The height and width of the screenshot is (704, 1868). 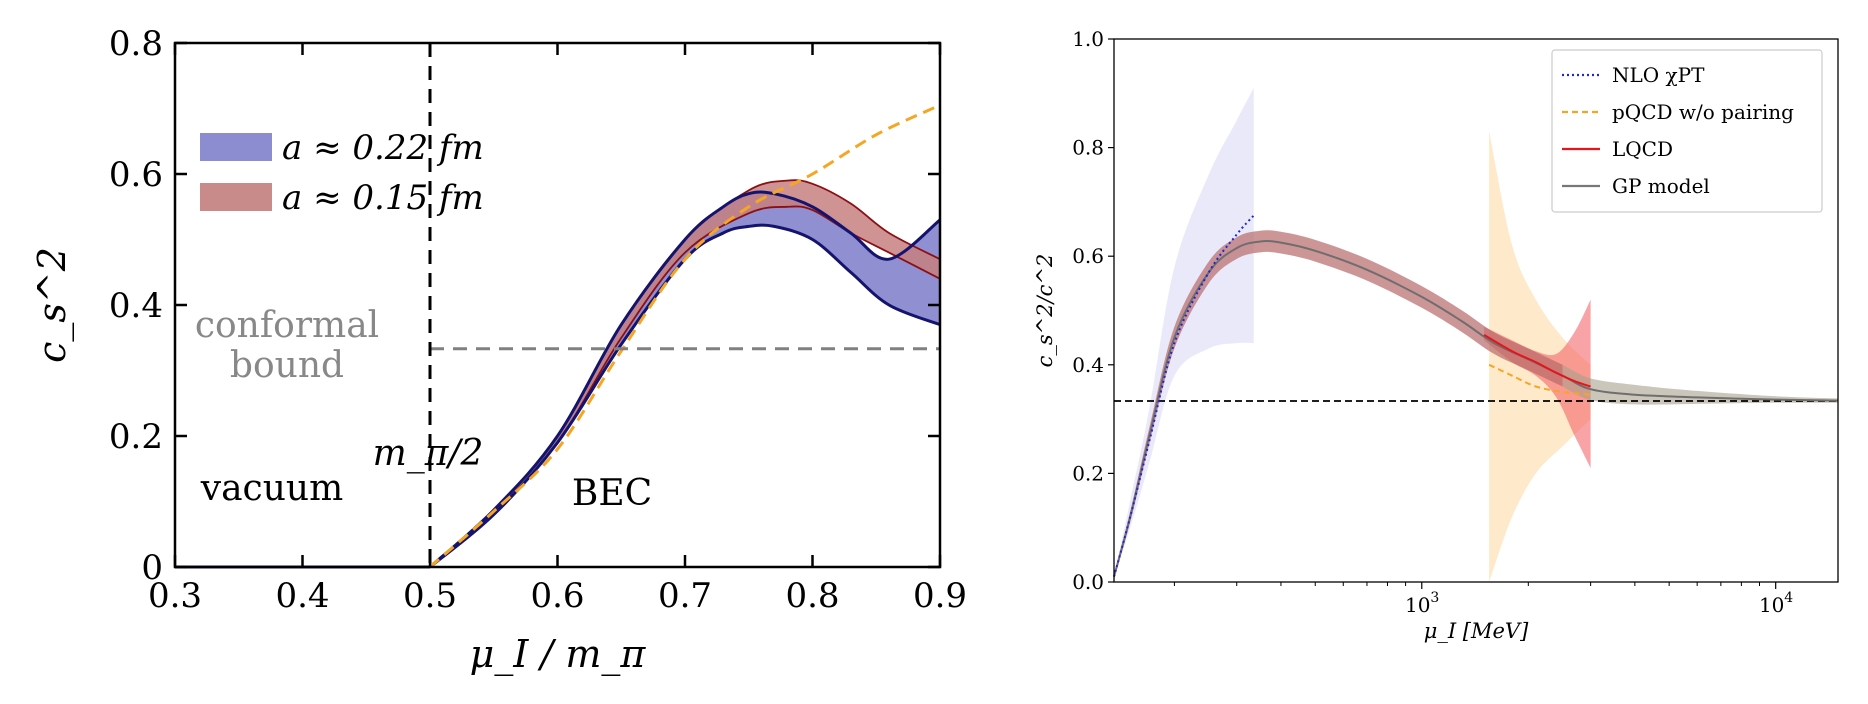 What do you see at coordinates (685, 396) in the screenshot?
I see `band-a022-lower` at bounding box center [685, 396].